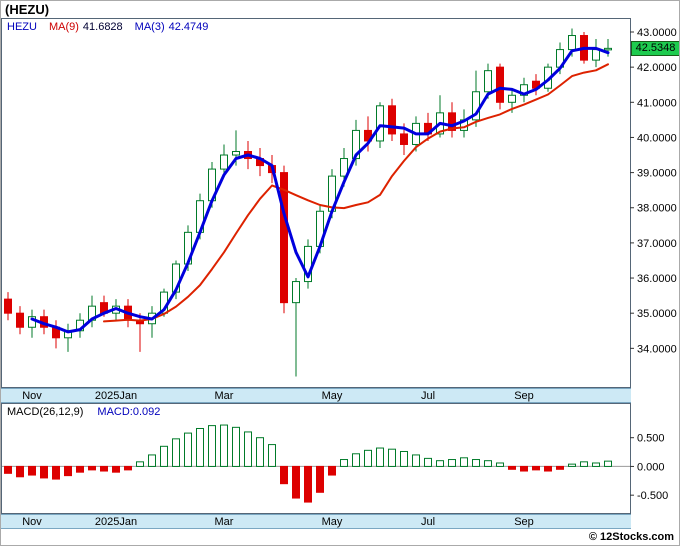  What do you see at coordinates (129, 412) in the screenshot?
I see `macd-value-label: MACD:0.092` at bounding box center [129, 412].